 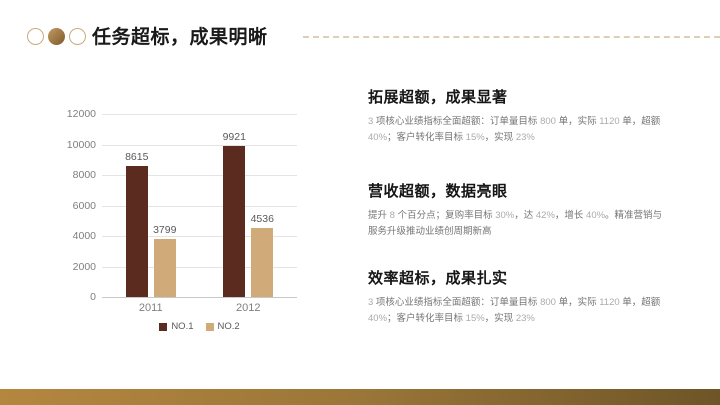 I want to click on bar-value-label: 9921, so click(x=234, y=136).